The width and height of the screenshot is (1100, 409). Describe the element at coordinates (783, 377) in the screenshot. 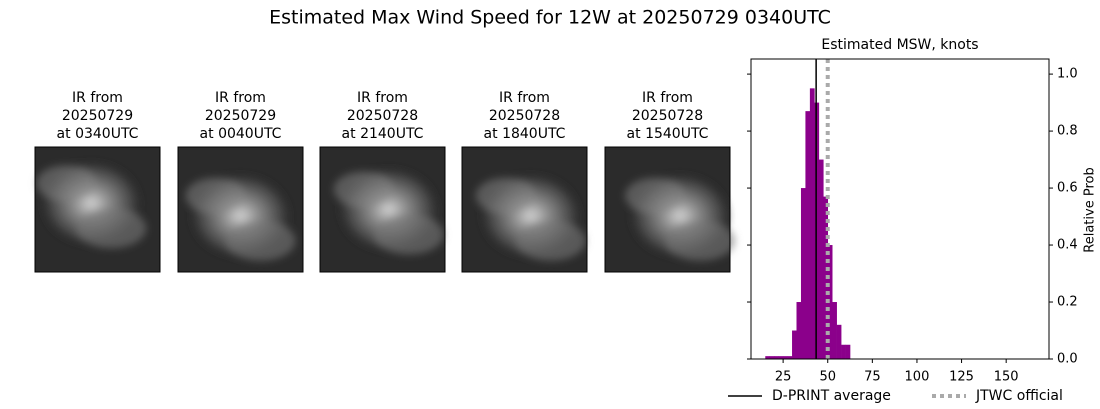

I see `x-tick-label: 25` at that location.